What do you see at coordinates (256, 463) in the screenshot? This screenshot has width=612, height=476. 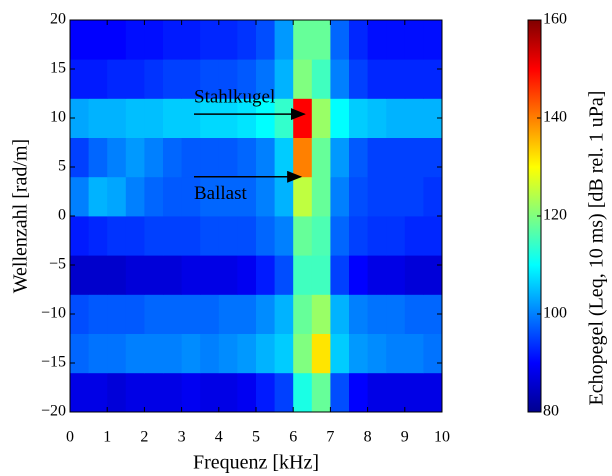 I see `x-axis-label: Frequenz [kHz]` at bounding box center [256, 463].